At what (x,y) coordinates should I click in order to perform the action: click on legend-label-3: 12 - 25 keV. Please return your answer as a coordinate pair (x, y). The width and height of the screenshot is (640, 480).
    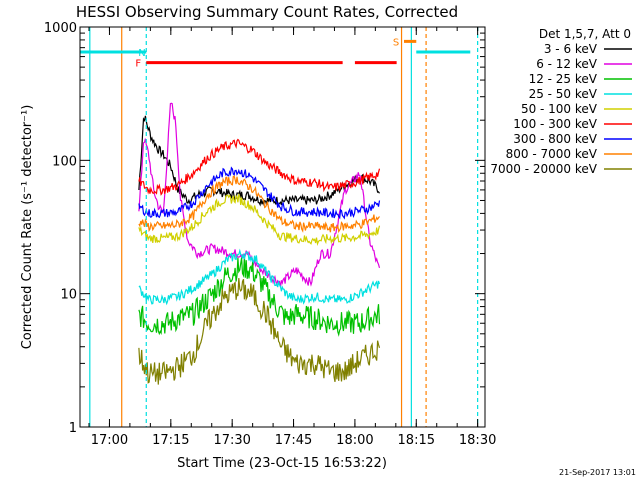
    Looking at the image, I should click on (563, 79).